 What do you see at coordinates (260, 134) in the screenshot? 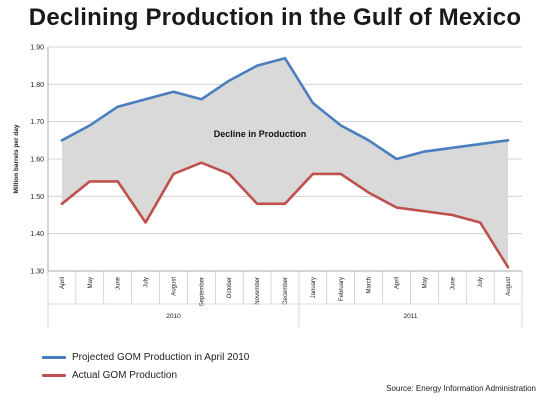
I see `annotation-decline: Decline in Production` at bounding box center [260, 134].